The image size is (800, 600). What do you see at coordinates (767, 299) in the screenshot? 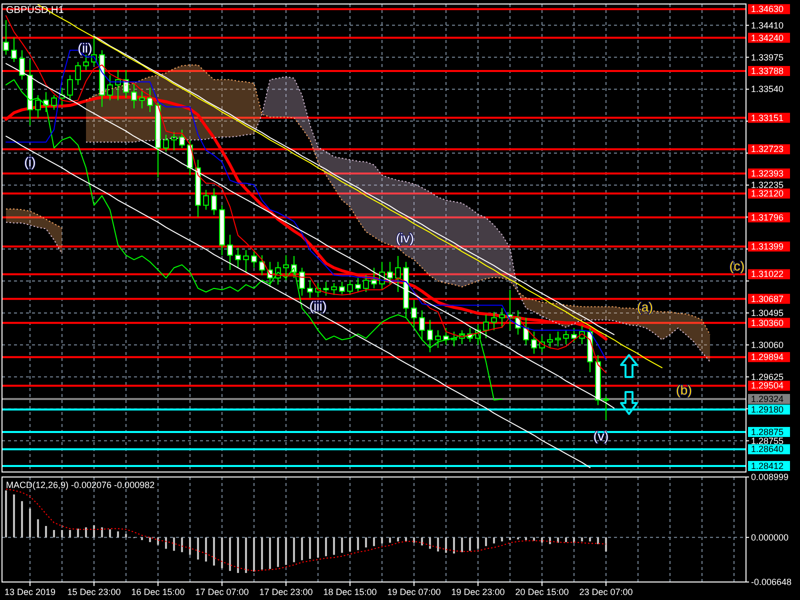
I see `ref-line-label: 1.30687` at bounding box center [767, 299].